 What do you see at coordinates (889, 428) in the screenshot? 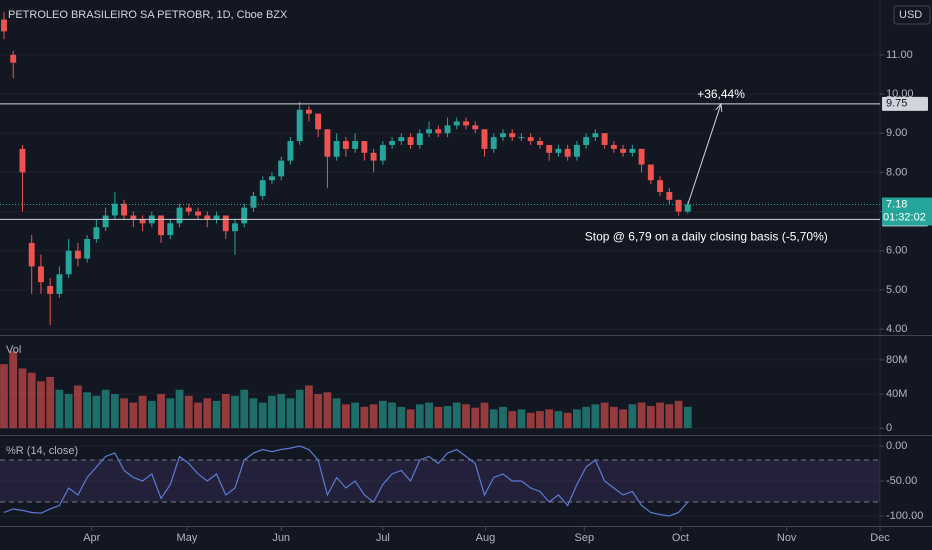
I see `y-tick-label: 0` at bounding box center [889, 428].